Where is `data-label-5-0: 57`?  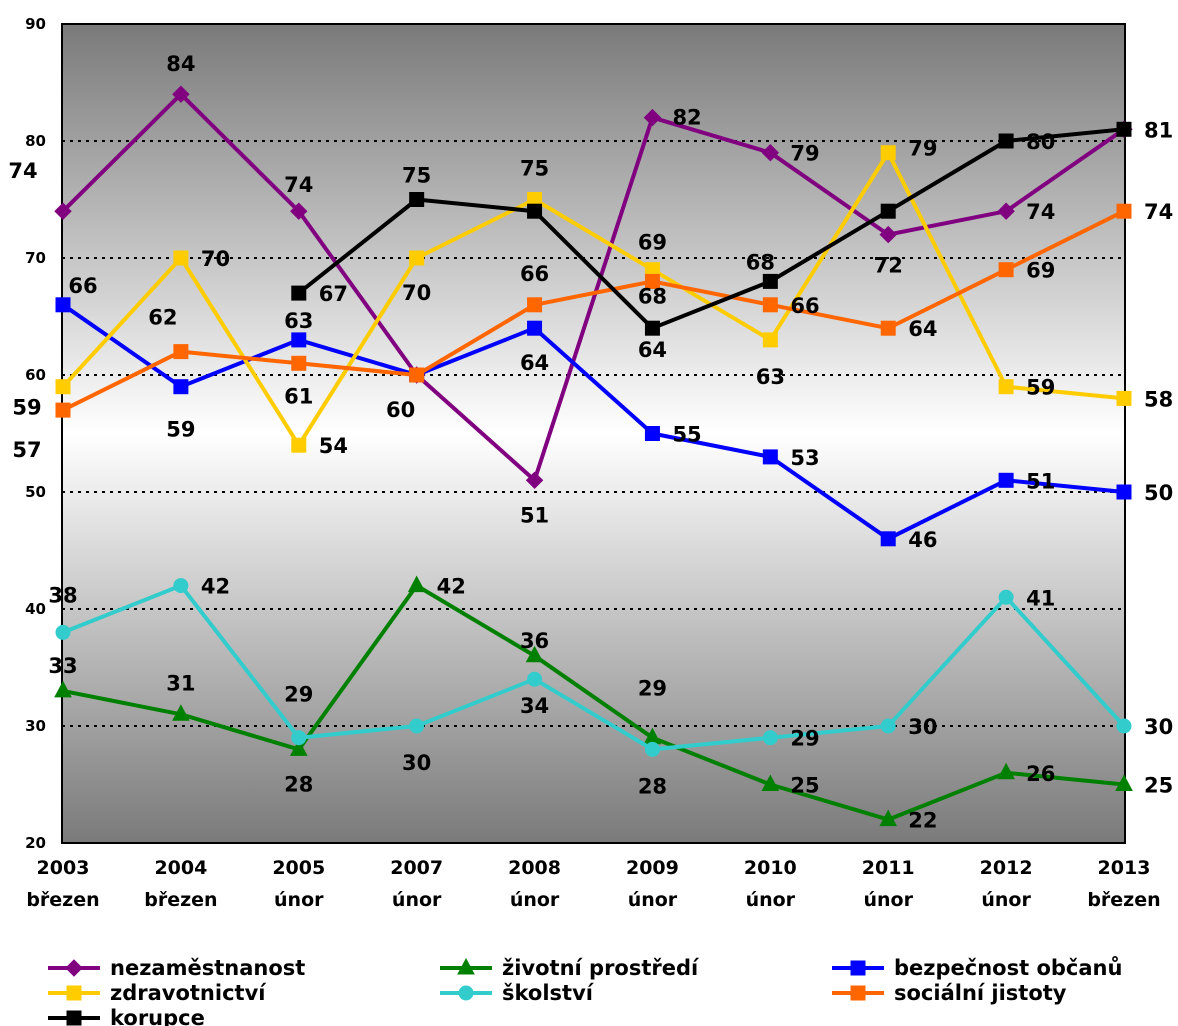 data-label-5-0: 57 is located at coordinates (26, 450).